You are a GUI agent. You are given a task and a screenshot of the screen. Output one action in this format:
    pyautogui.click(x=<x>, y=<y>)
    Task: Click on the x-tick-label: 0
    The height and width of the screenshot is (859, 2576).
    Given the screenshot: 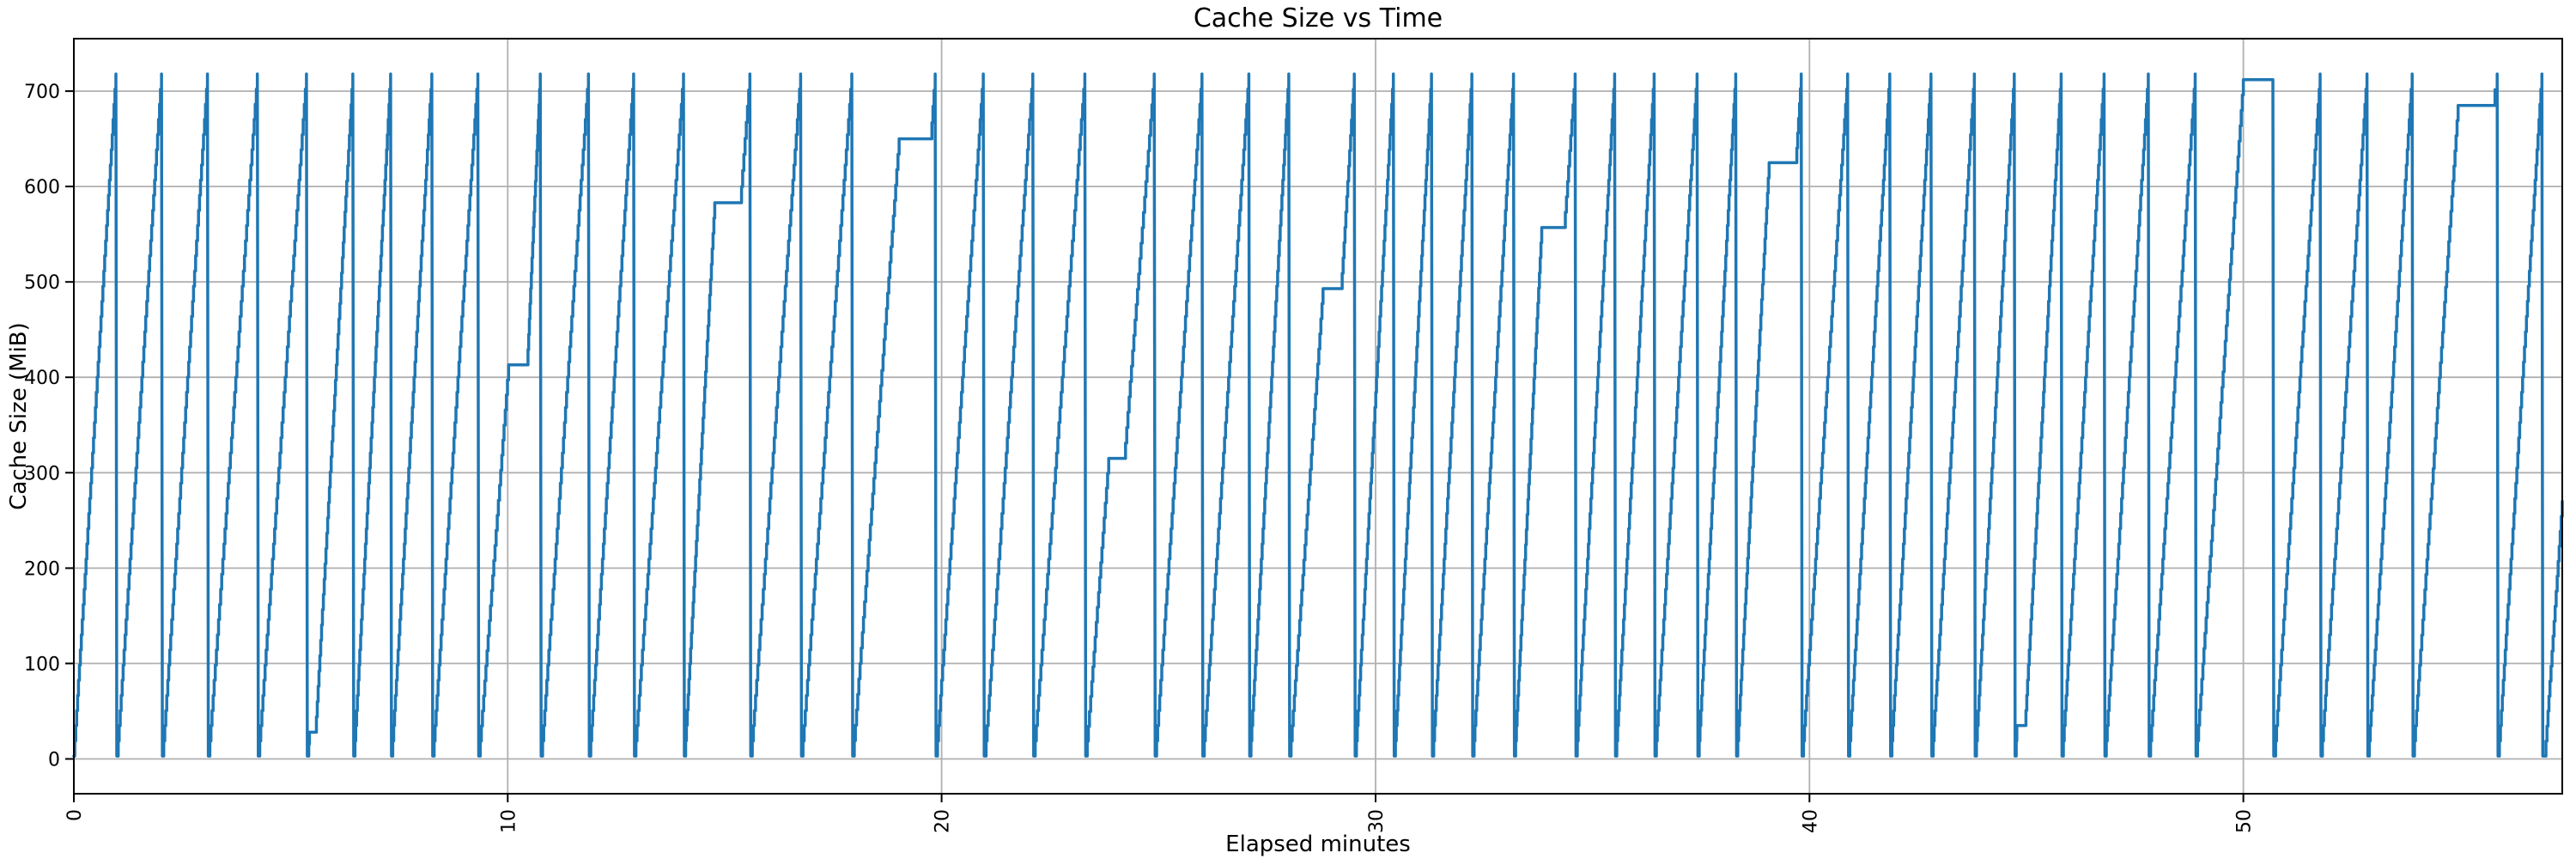 What is the action you would take?
    pyautogui.click(x=75, y=815)
    